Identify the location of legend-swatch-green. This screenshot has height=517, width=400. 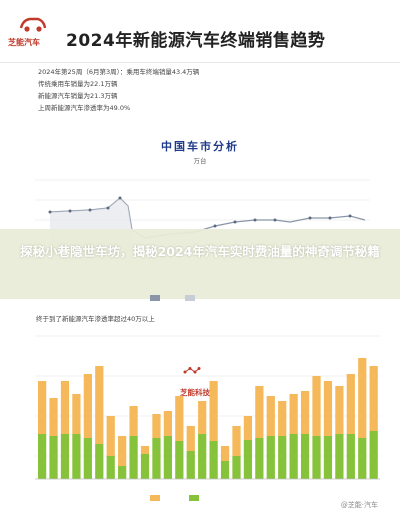
(193, 497).